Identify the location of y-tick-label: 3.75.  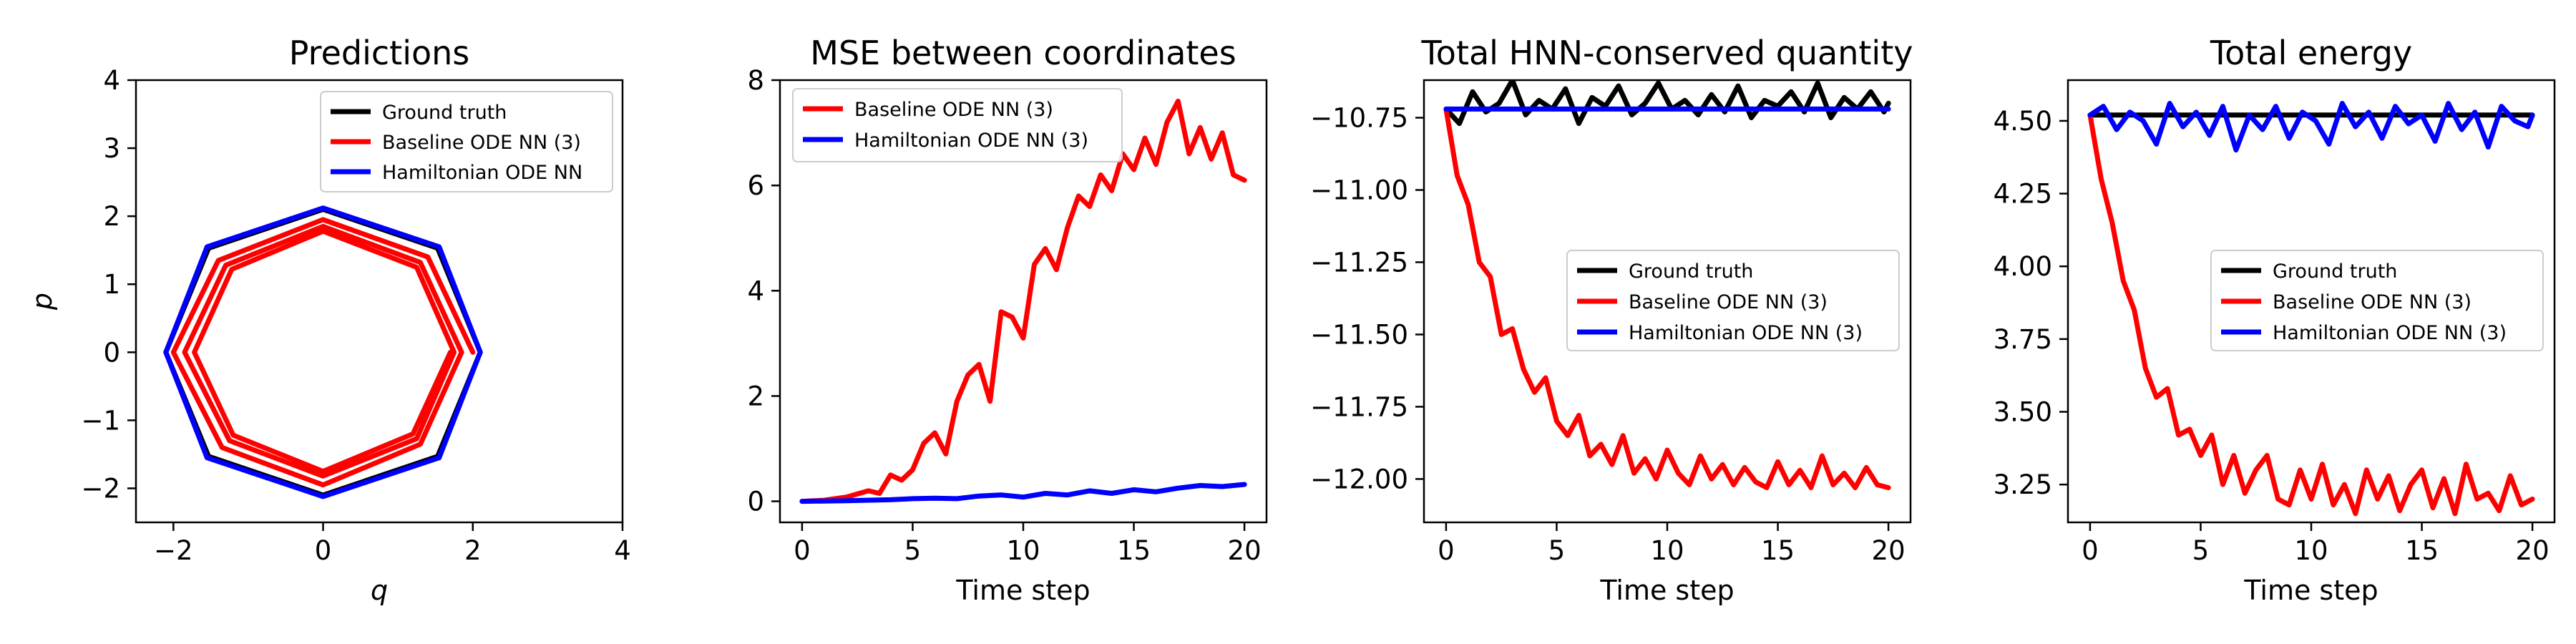
(2023, 339).